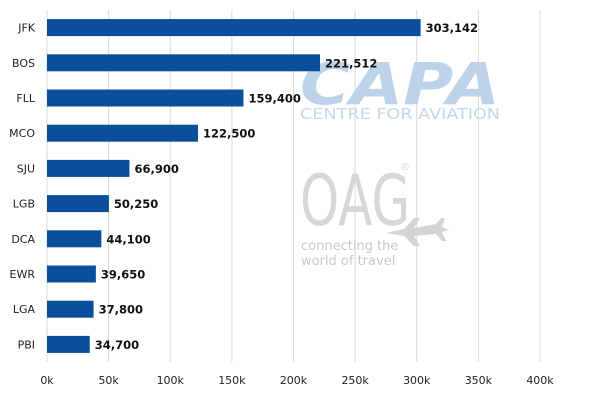 This screenshot has height=400, width=600. I want to click on data-label-lga: 37,800, so click(121, 310).